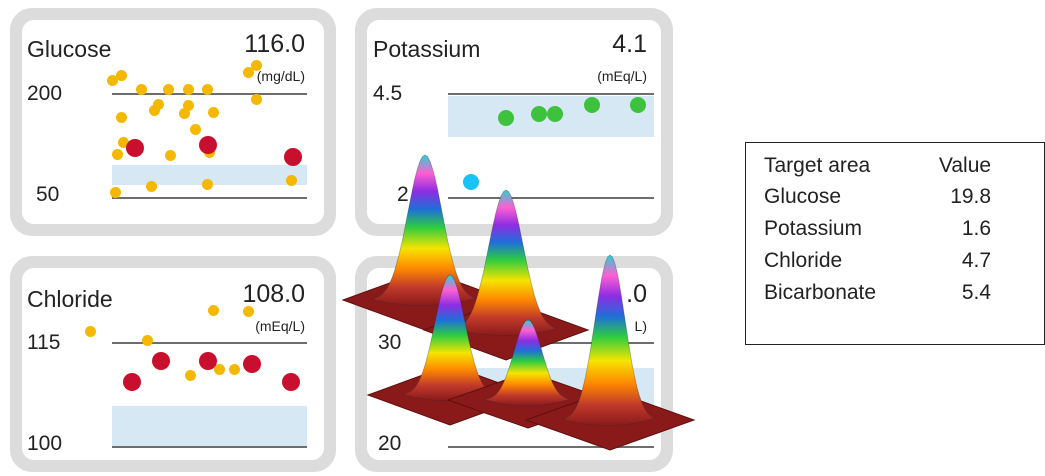 The height and width of the screenshot is (476, 1045). What do you see at coordinates (274, 44) in the screenshot?
I see `glucose-current-value: 116.0` at bounding box center [274, 44].